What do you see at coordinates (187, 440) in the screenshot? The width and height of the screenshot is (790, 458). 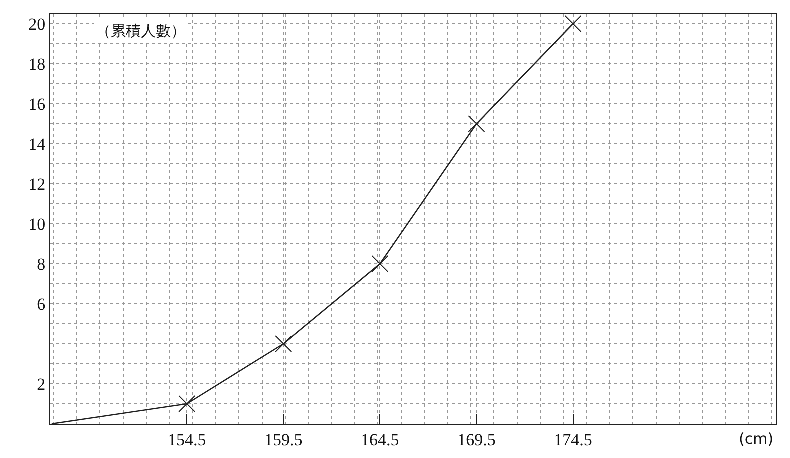 I see `x-tick-label: 154.5` at bounding box center [187, 440].